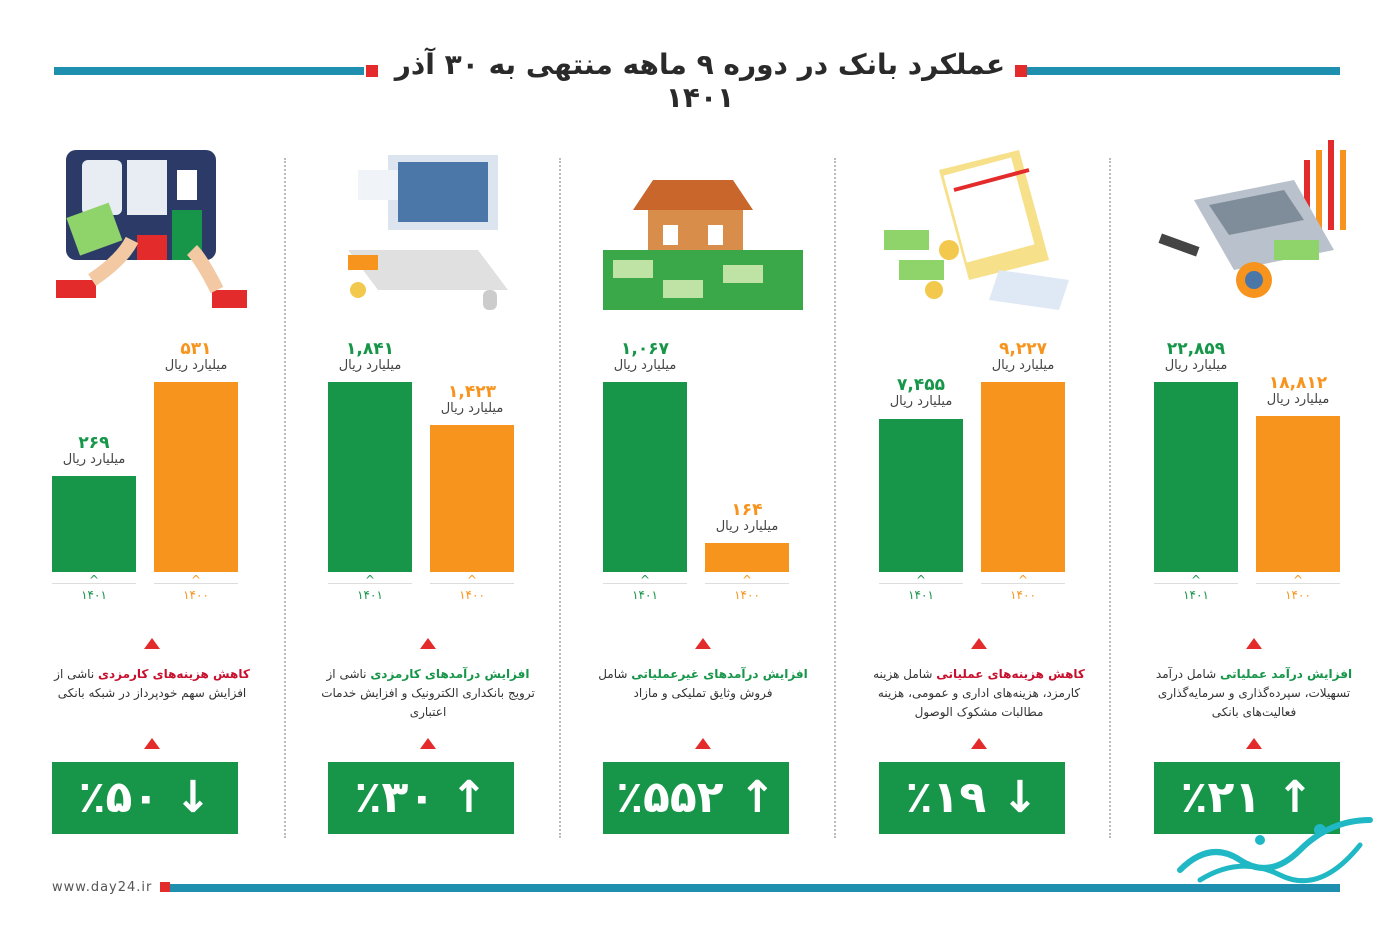 The height and width of the screenshot is (950, 1393). What do you see at coordinates (1010, 674) in the screenshot?
I see `description-highlight: کاهش هزینه‌های عملیاتی` at bounding box center [1010, 674].